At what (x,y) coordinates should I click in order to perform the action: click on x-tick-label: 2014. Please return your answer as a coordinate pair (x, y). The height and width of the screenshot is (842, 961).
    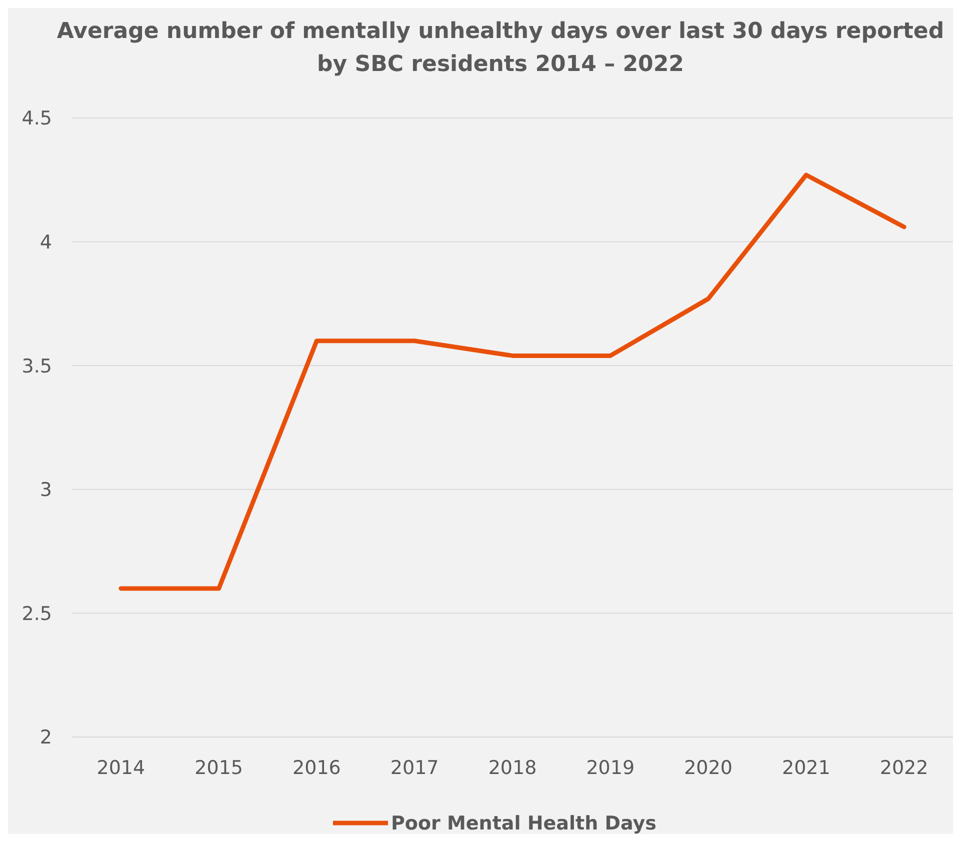
    Looking at the image, I should click on (121, 768).